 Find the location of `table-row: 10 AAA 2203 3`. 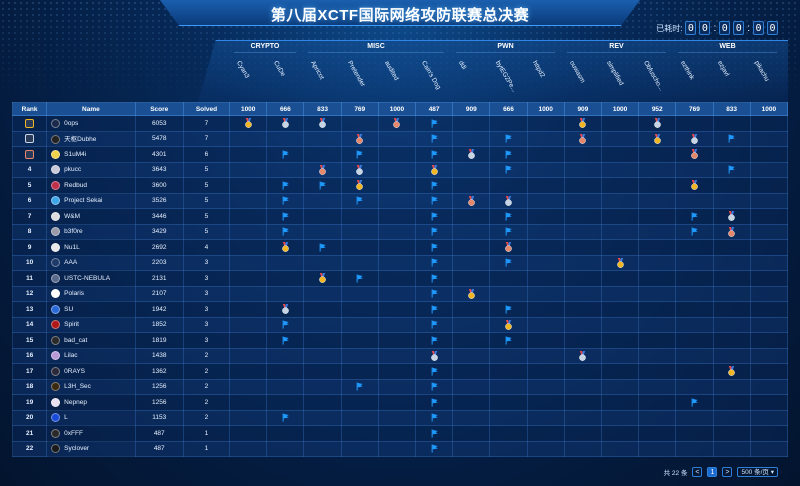

table-row: 10 AAA 2203 3 is located at coordinates (400, 262).